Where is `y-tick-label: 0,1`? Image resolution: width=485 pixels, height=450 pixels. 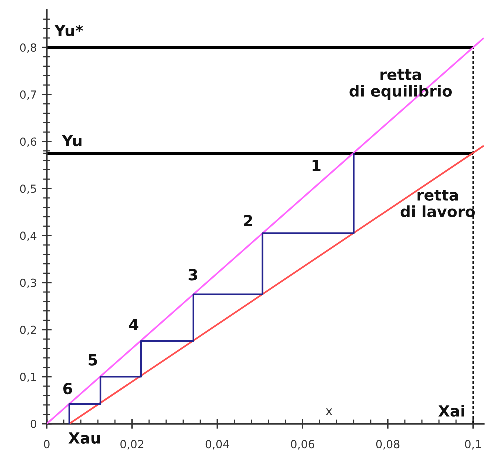
y-tick-label: 0,1 is located at coordinates (28, 377).